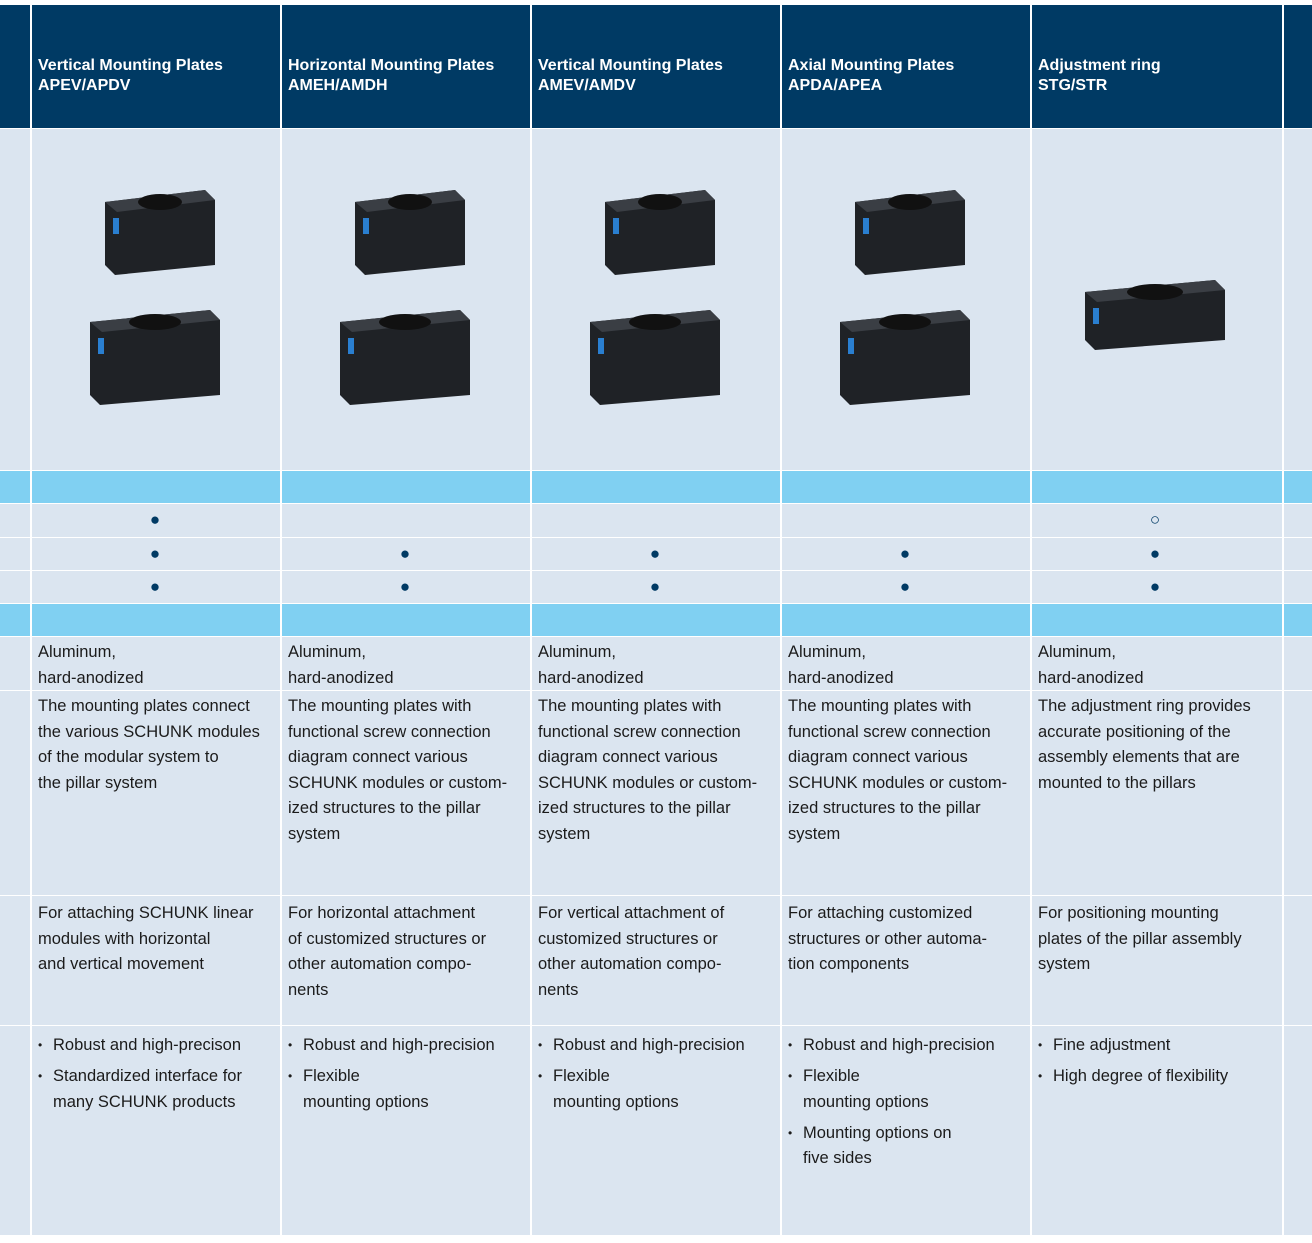 The image size is (1312, 1243). What do you see at coordinates (871, 65) in the screenshot?
I see `column-title: Axial Mounting Plates` at bounding box center [871, 65].